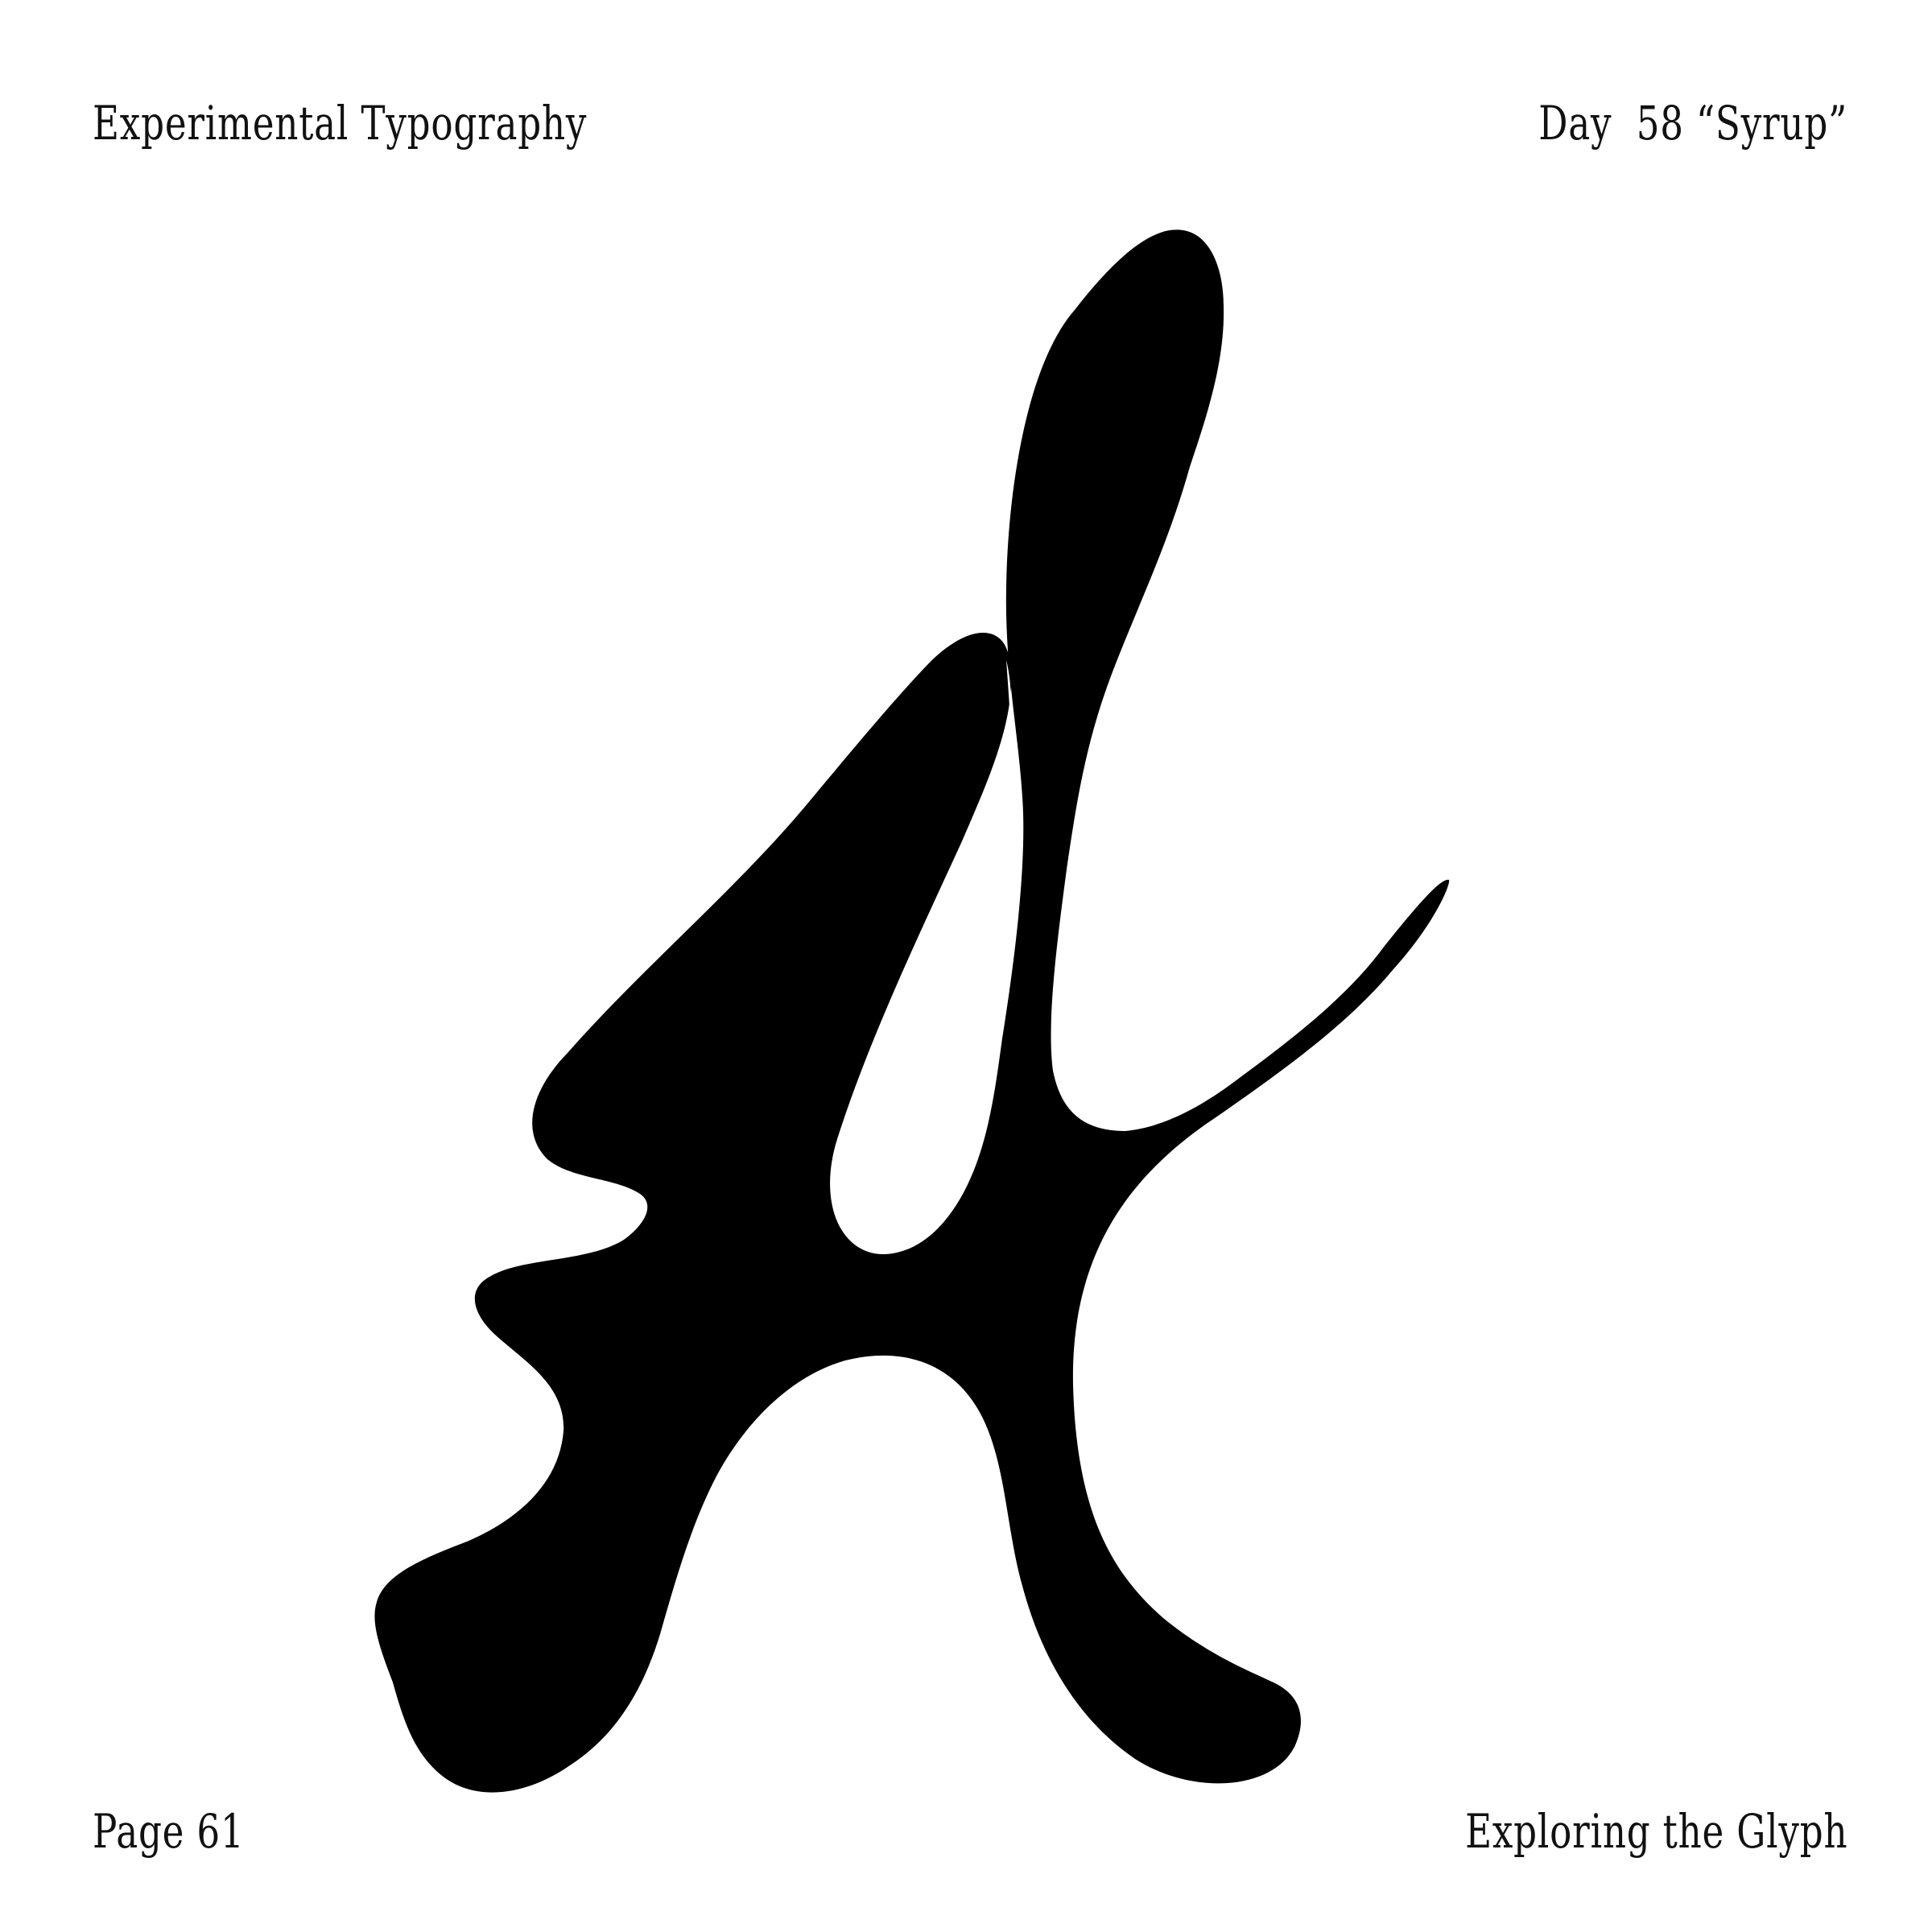  I want to click on day-label: Day 58 “Syrup”, so click(1692, 123).